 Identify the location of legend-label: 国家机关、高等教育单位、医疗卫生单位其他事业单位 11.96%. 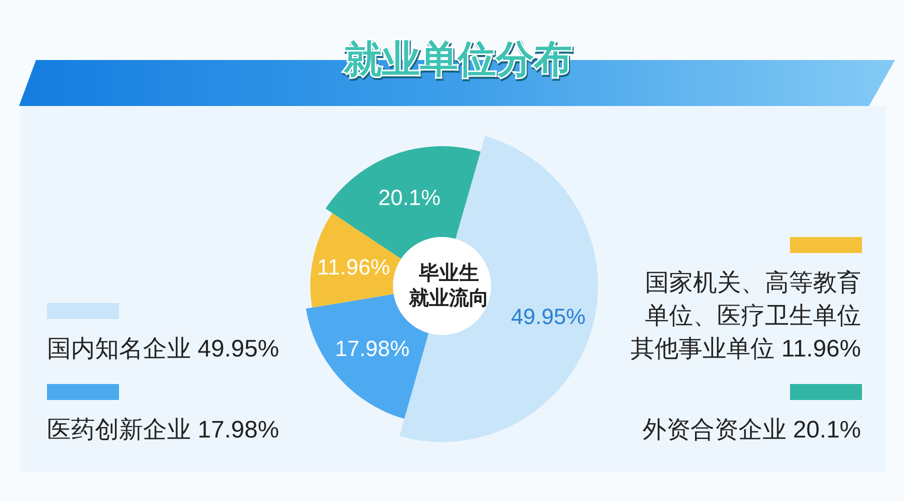
(745, 316).